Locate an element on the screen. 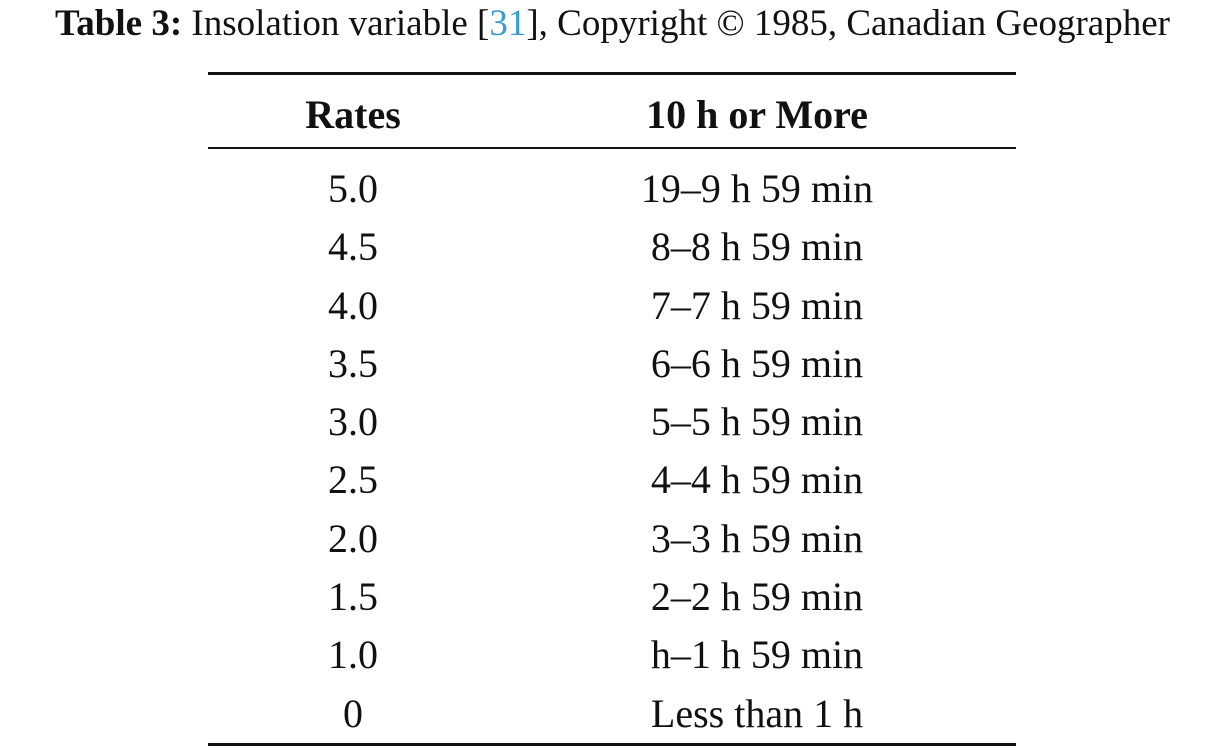  column-header-duration: 10 h or More is located at coordinates (757, 114).